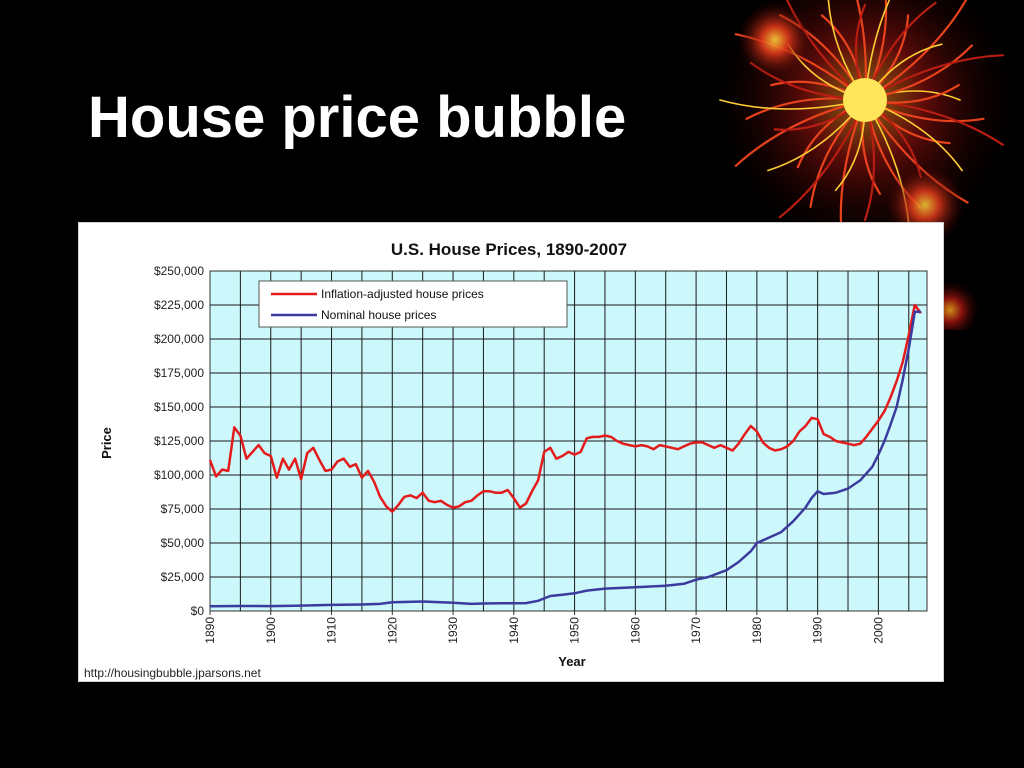 Image resolution: width=1024 pixels, height=768 pixels. Describe the element at coordinates (757, 630) in the screenshot. I see `x-tick-label: 1980` at that location.